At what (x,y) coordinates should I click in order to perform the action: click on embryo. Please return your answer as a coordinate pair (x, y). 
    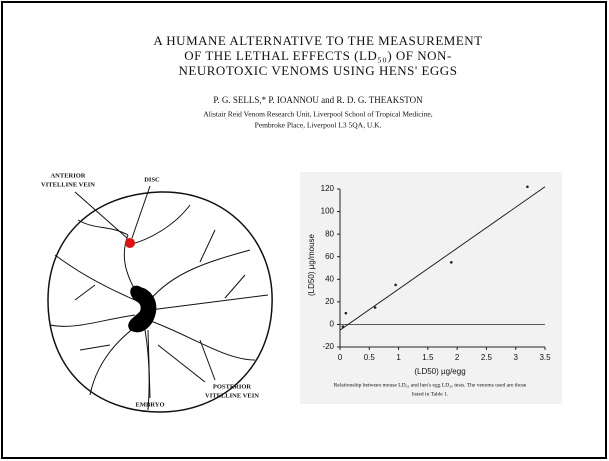
    Looking at the image, I should click on (142, 309).